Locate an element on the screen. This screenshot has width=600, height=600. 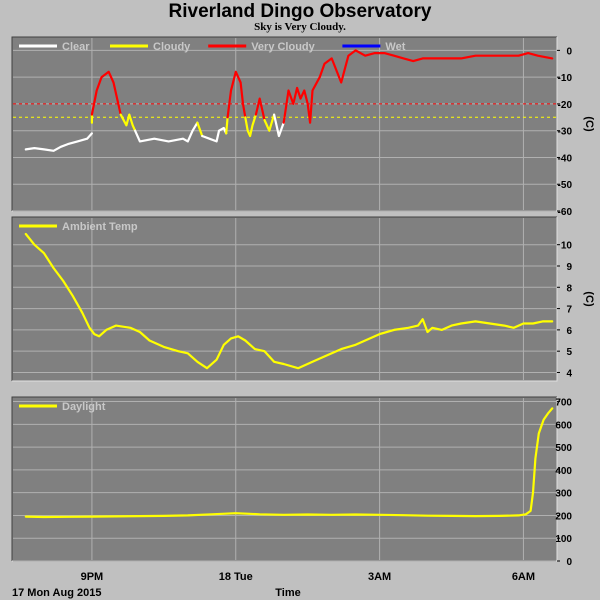
y-tick-label: -20 is located at coordinates (565, 105).